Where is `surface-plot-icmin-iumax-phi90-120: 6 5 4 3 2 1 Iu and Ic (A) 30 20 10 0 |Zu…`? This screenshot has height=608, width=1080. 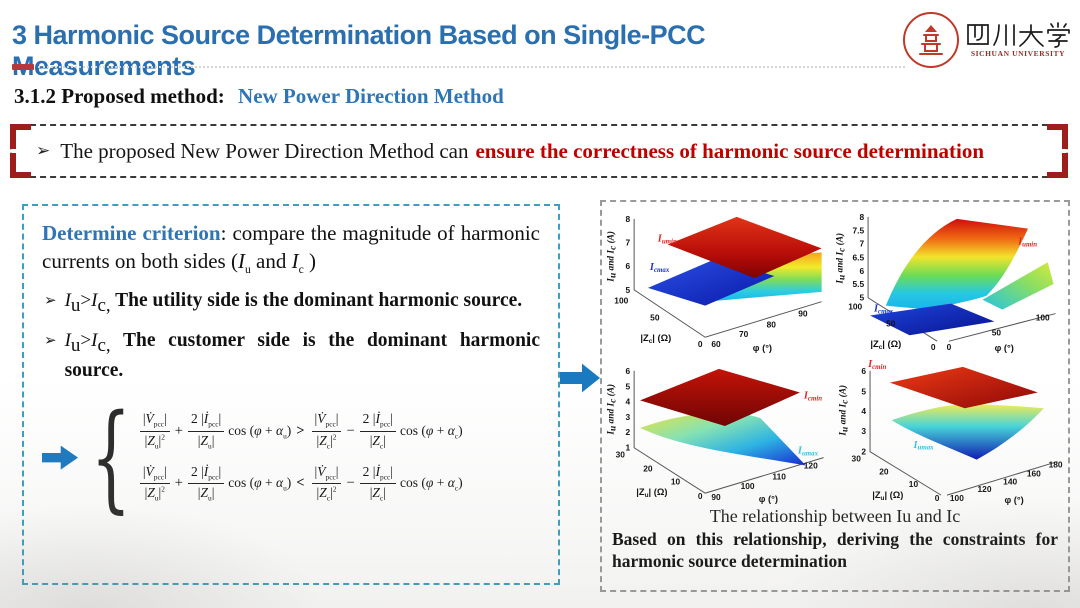
surface-plot-icmin-iumax-phi90-120: 6 5 4 3 2 1 Iu and Ic (A) 30 20 10 0 |Zu… is located at coordinates (714, 435).